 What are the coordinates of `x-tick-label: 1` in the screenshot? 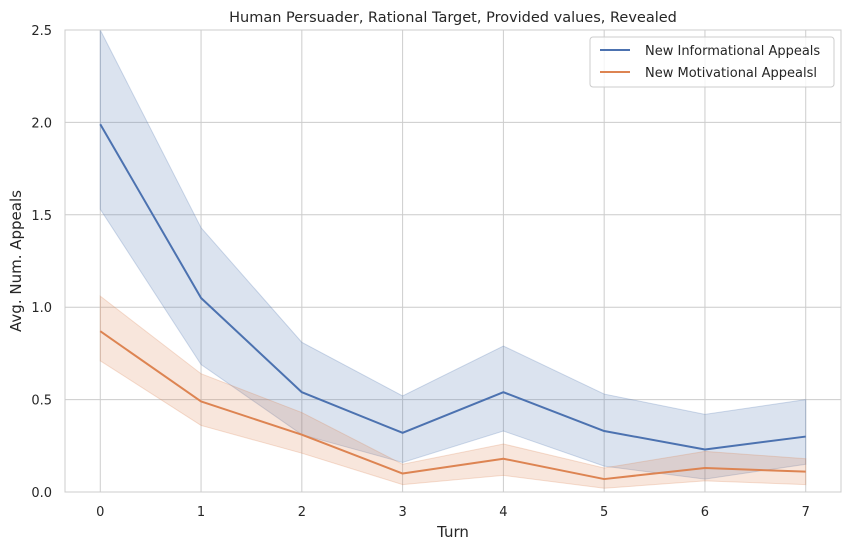 It's located at (201, 512).